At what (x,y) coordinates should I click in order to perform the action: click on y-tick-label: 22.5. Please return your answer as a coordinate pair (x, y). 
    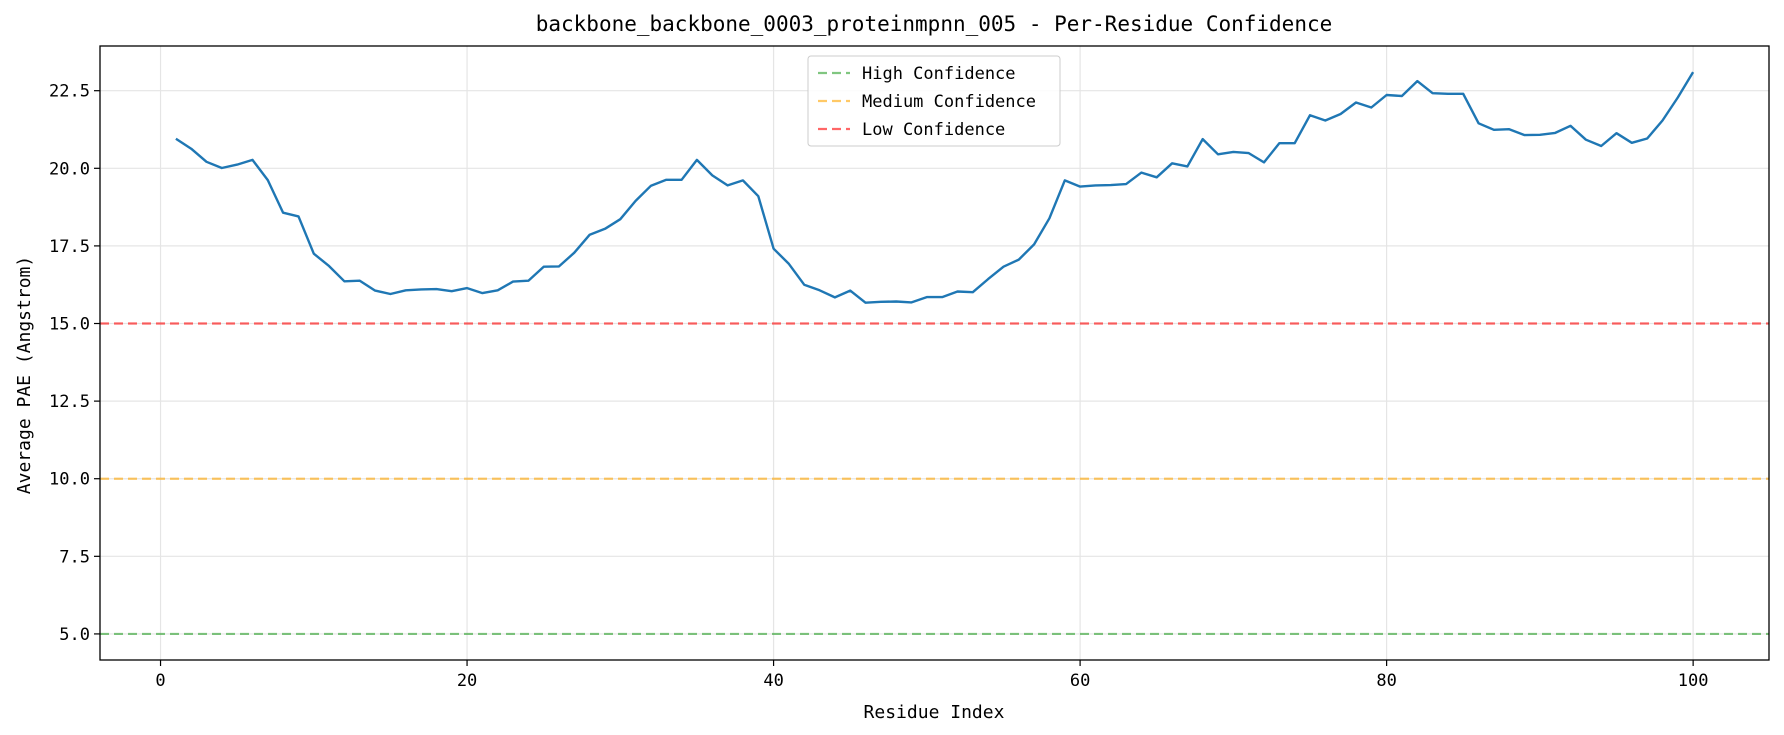
    Looking at the image, I should click on (69, 92).